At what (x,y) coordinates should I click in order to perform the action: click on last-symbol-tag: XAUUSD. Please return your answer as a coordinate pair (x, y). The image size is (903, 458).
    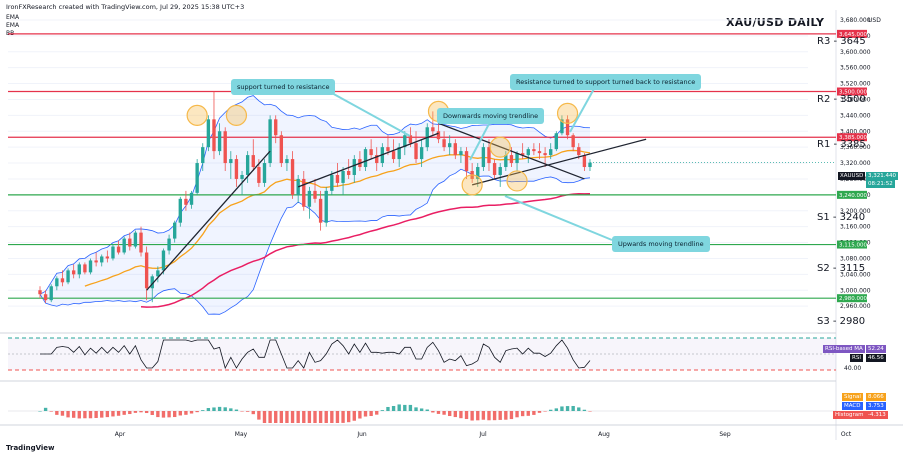
    Looking at the image, I should click on (852, 176).